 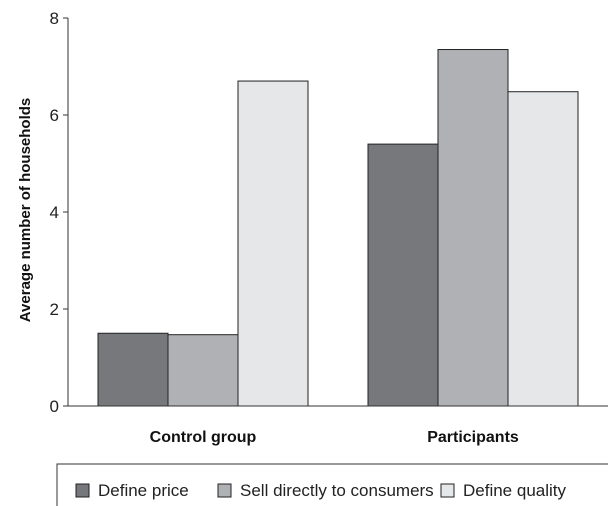 What do you see at coordinates (54, 18) in the screenshot?
I see `y-tick-label: 8` at bounding box center [54, 18].